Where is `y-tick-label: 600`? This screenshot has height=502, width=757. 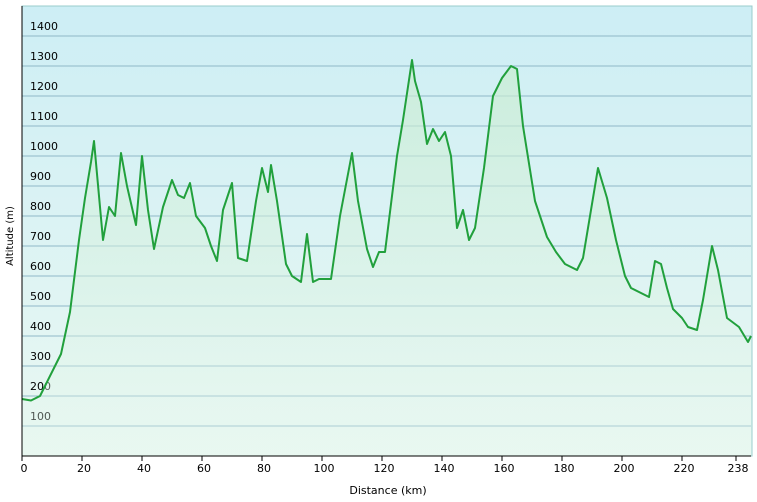 y-tick-label: 600 is located at coordinates (40, 266).